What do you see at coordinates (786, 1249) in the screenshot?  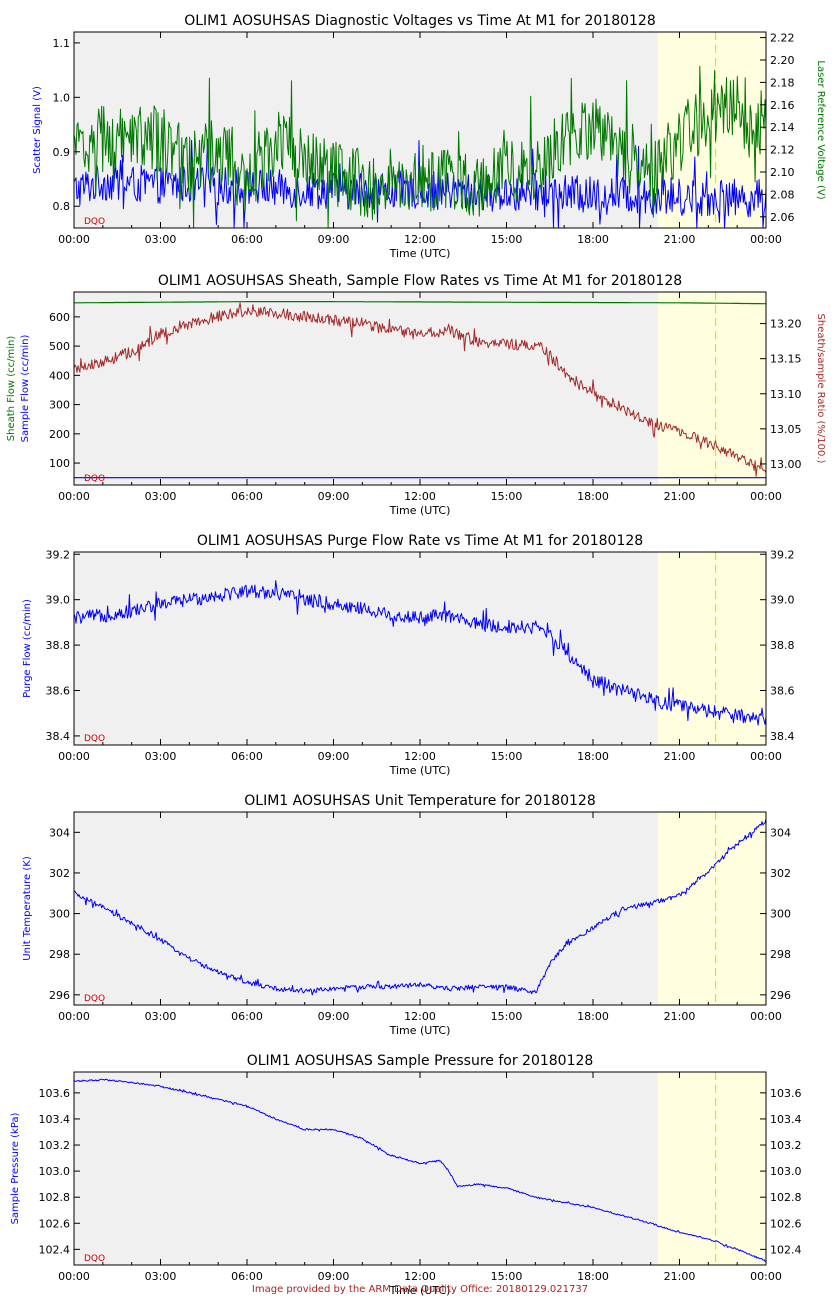 I see `y2-tick-label: 102.4` at bounding box center [786, 1249].